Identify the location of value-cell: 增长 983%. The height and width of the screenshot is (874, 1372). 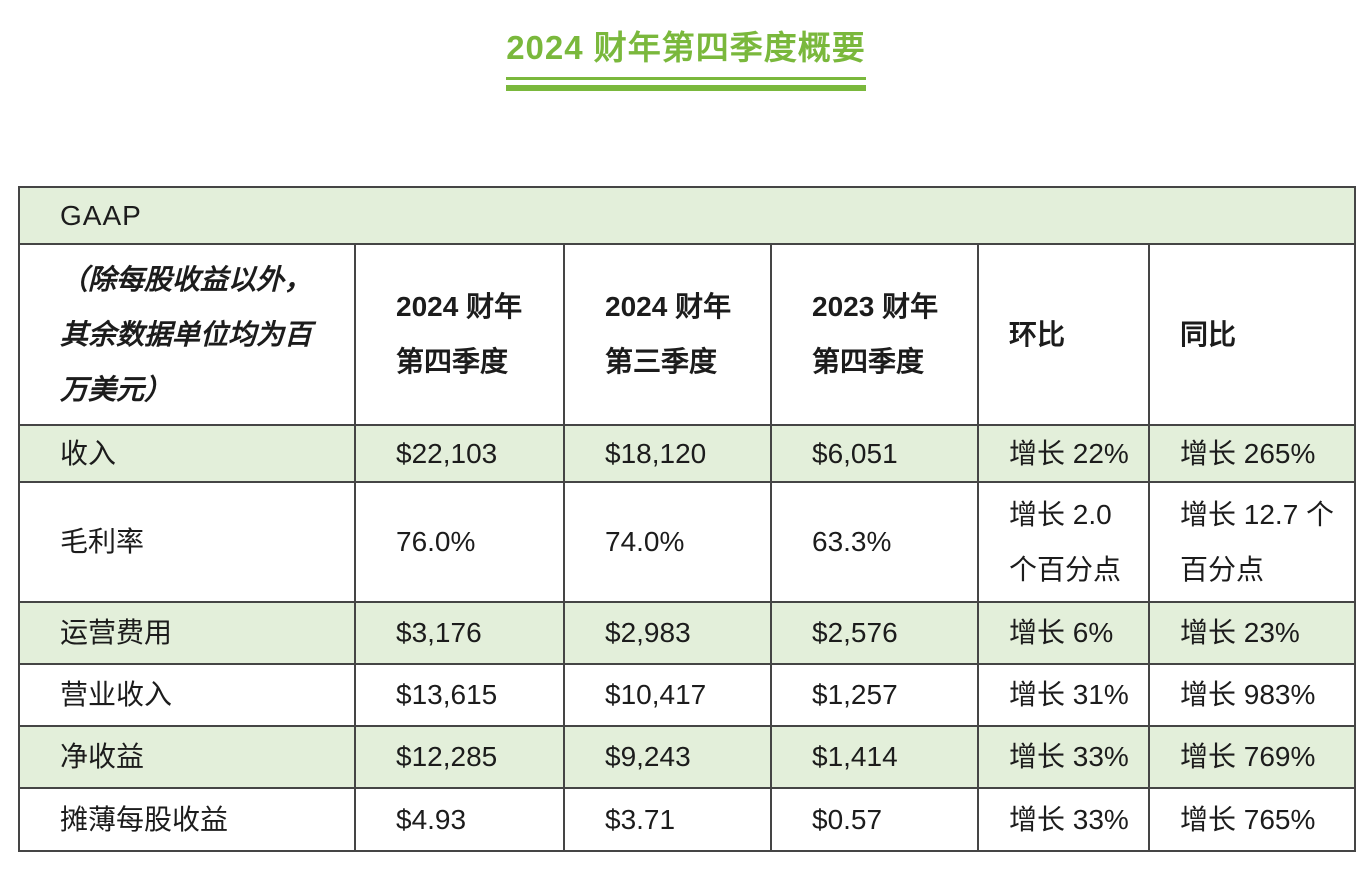
(1252, 694).